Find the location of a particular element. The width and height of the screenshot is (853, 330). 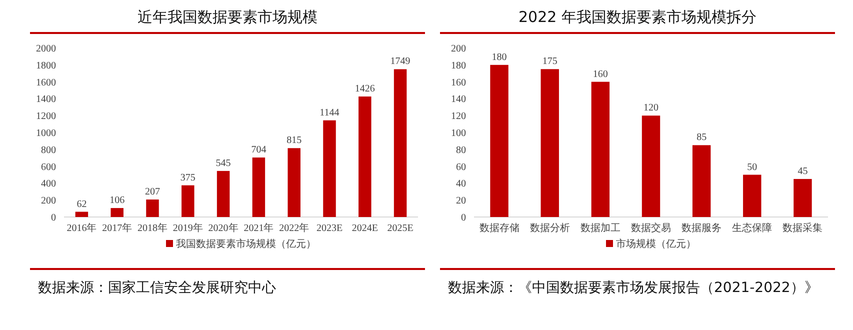

data-label: 207 is located at coordinates (152, 192).